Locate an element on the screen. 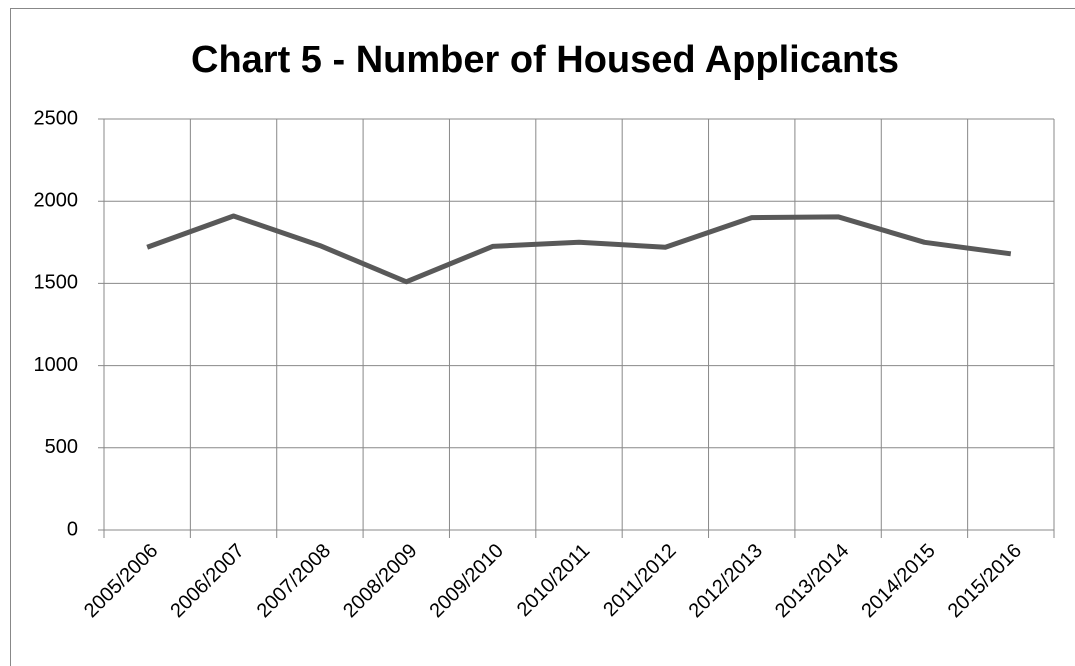  y-tick-label: 1500 is located at coordinates (56, 283).